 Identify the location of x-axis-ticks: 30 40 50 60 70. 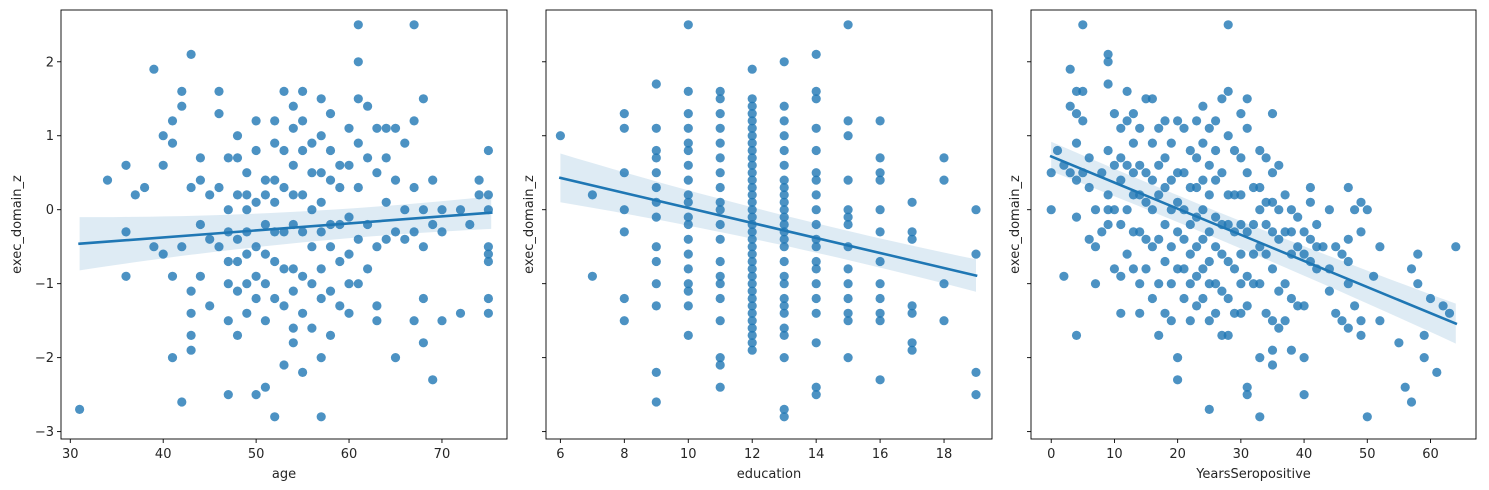
(256, 450).